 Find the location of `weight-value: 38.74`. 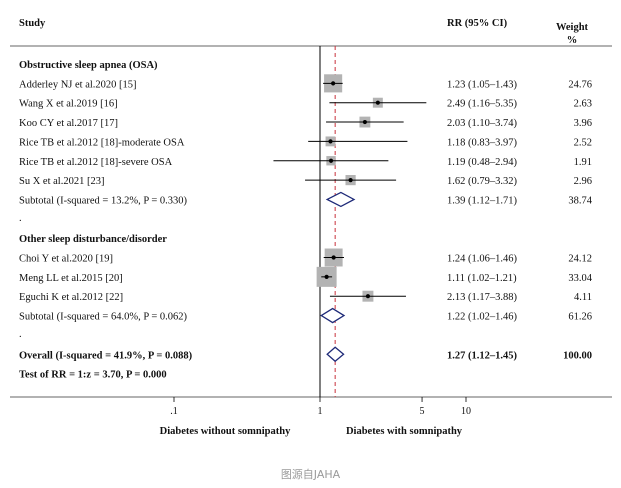

weight-value: 38.74 is located at coordinates (580, 200).